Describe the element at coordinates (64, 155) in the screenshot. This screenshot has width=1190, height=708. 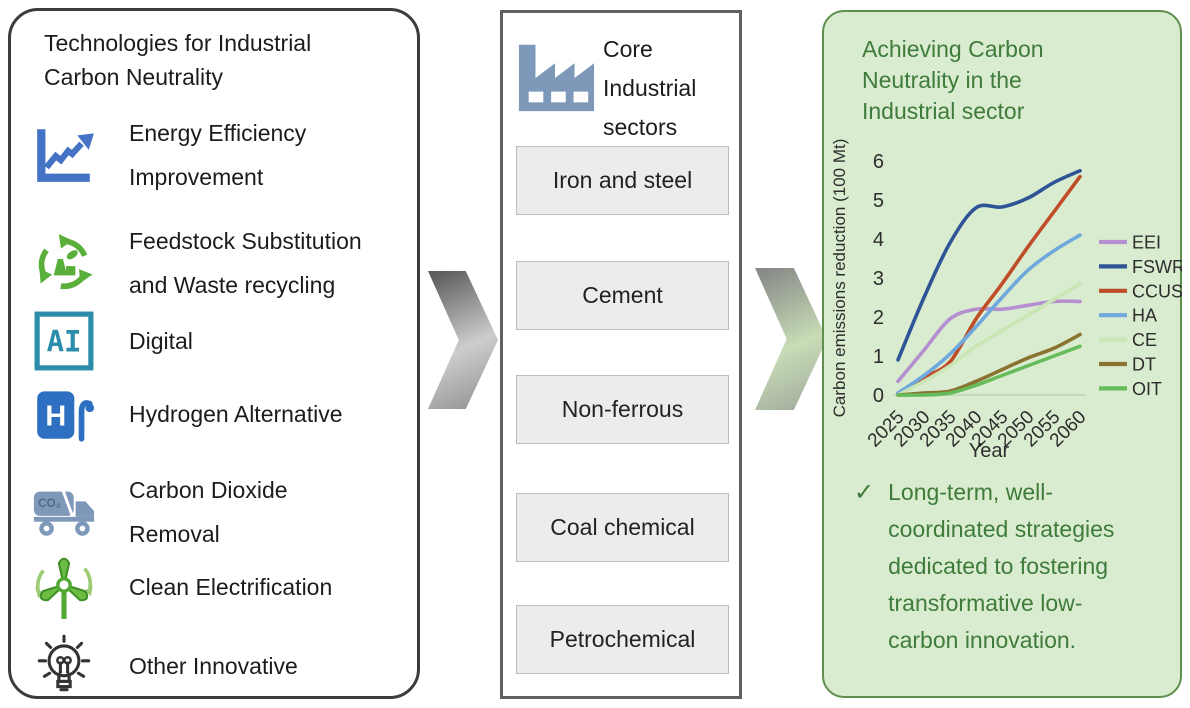
I see `line-chart-icon` at that location.